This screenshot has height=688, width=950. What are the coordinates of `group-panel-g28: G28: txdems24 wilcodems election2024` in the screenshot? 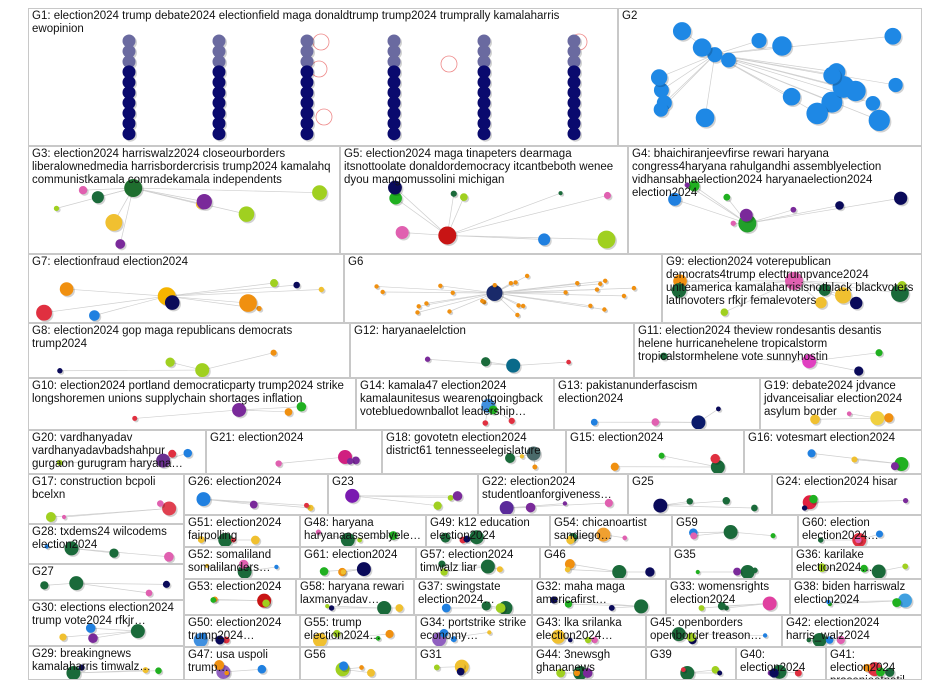 It's located at (106, 544).